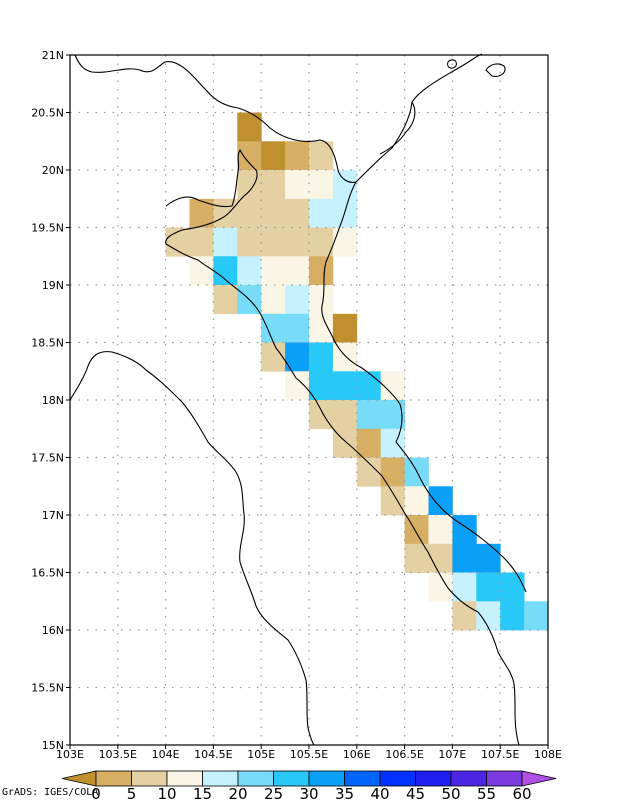  Describe the element at coordinates (379, 792) in the screenshot. I see `colorbar-label: 40` at that location.